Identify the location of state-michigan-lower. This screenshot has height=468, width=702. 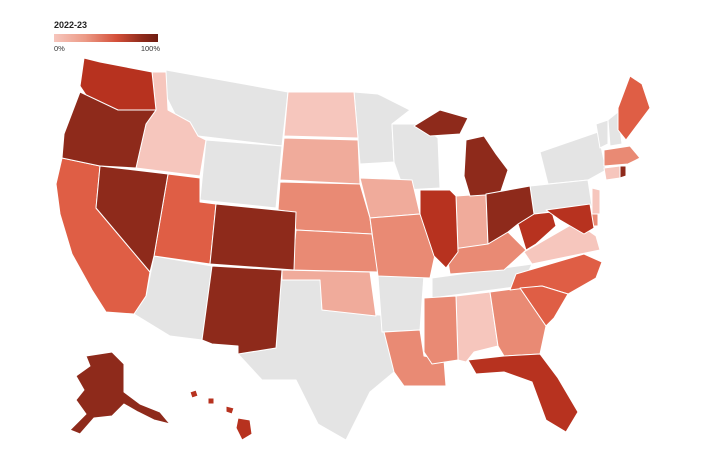
(486, 166).